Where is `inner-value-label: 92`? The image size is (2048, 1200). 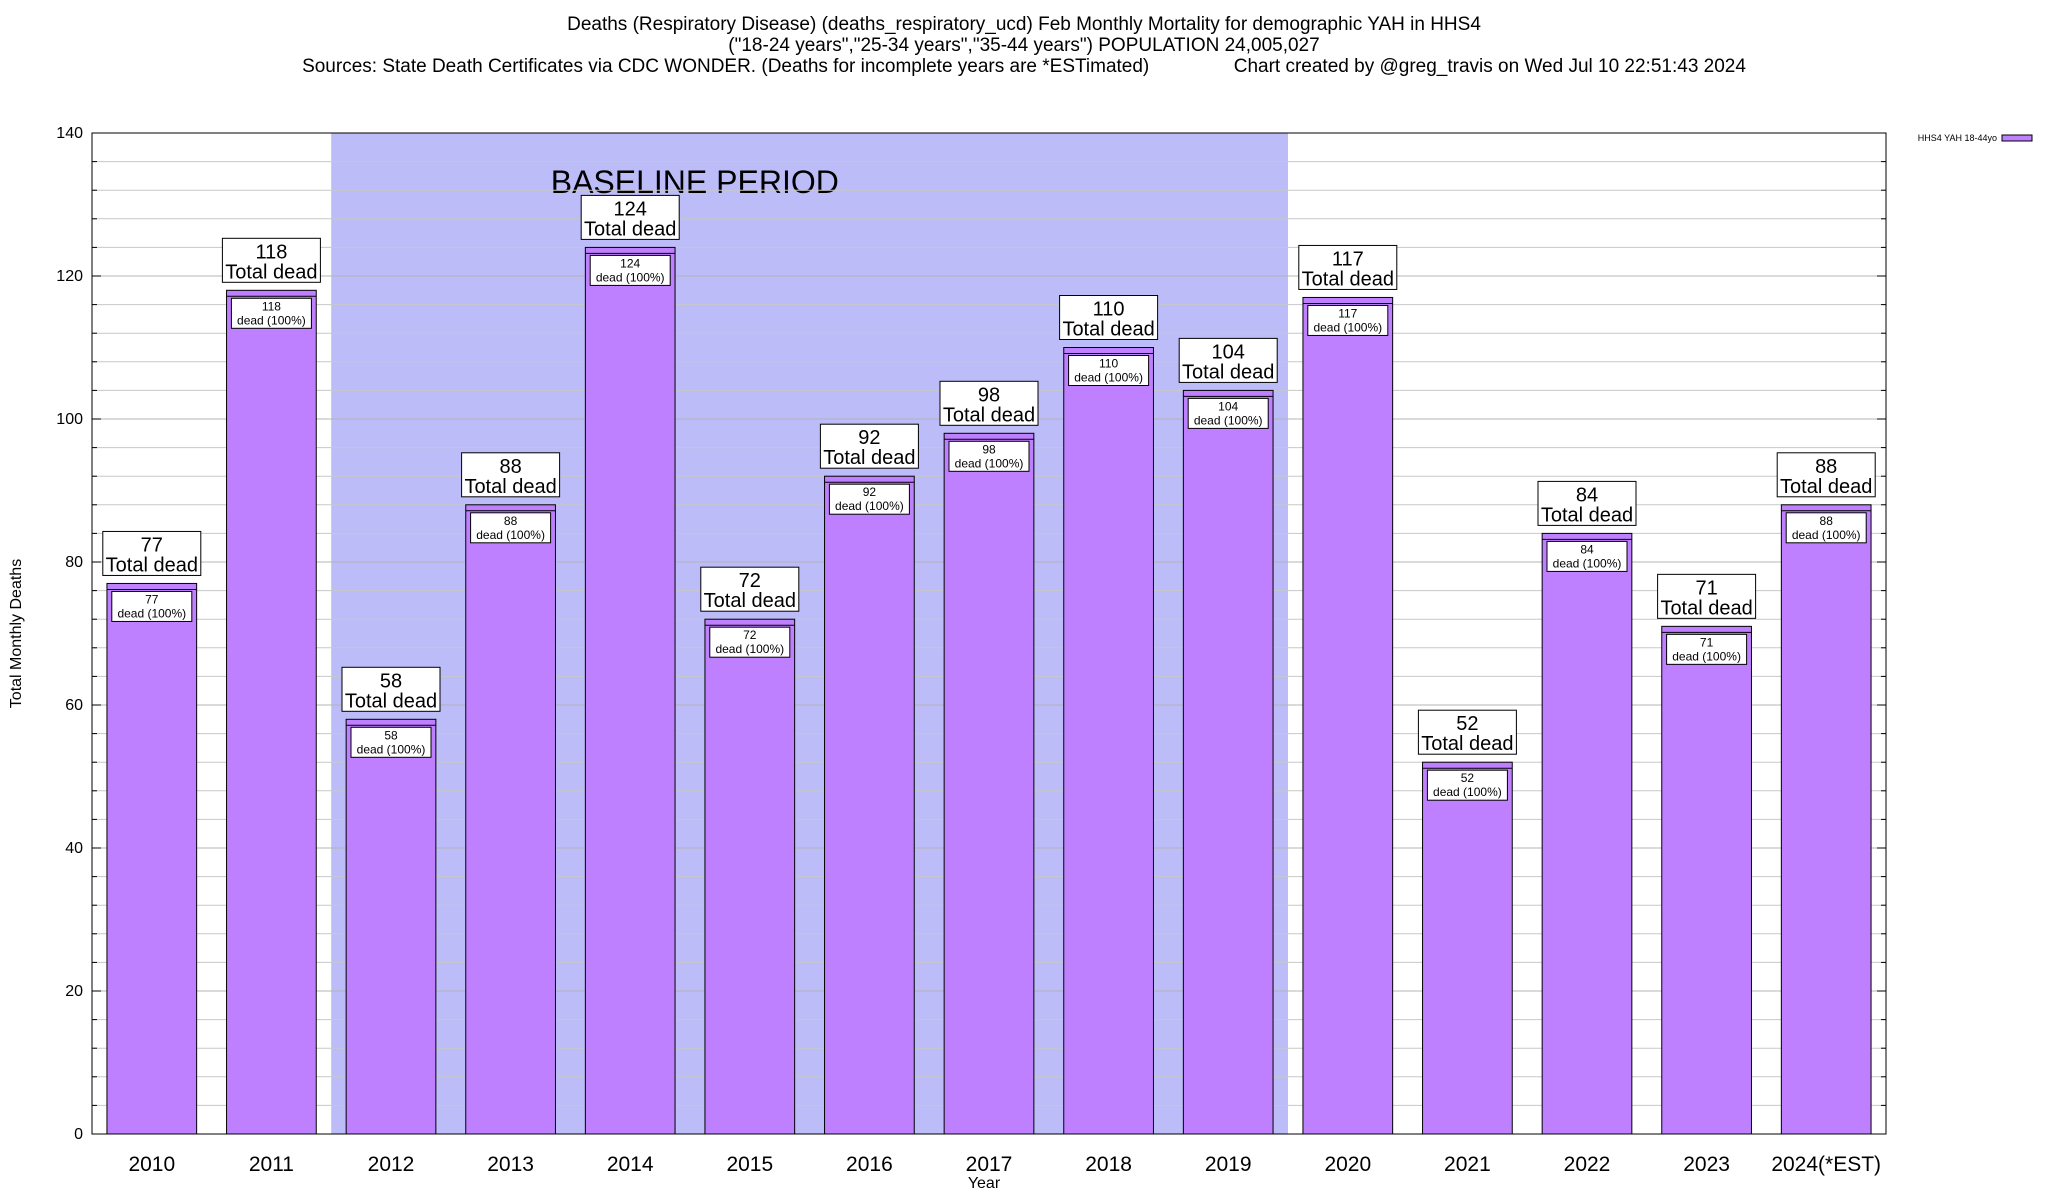 inner-value-label: 92 is located at coordinates (870, 492).